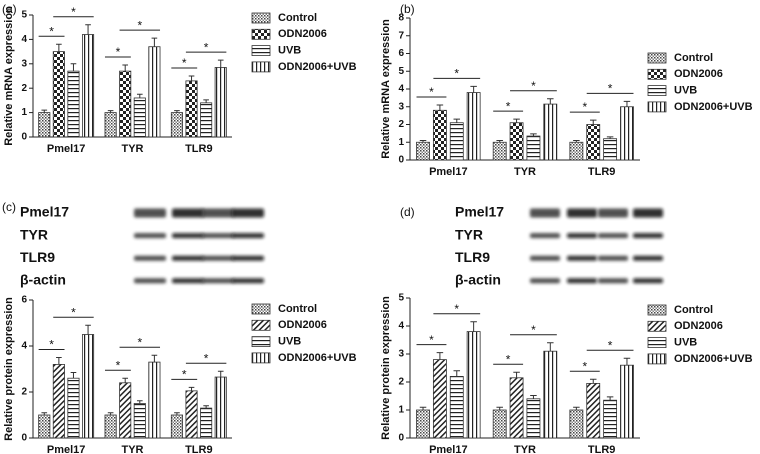  Describe the element at coordinates (66, 149) in the screenshot. I see `x-tick-label: Pmel17` at that location.